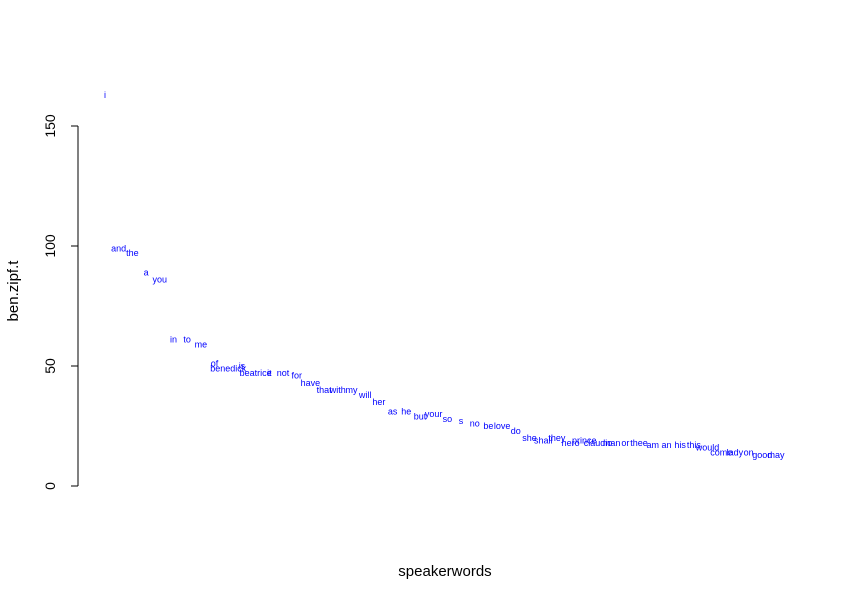  What do you see at coordinates (680, 445) in the screenshot?
I see `word-point: his` at bounding box center [680, 445].